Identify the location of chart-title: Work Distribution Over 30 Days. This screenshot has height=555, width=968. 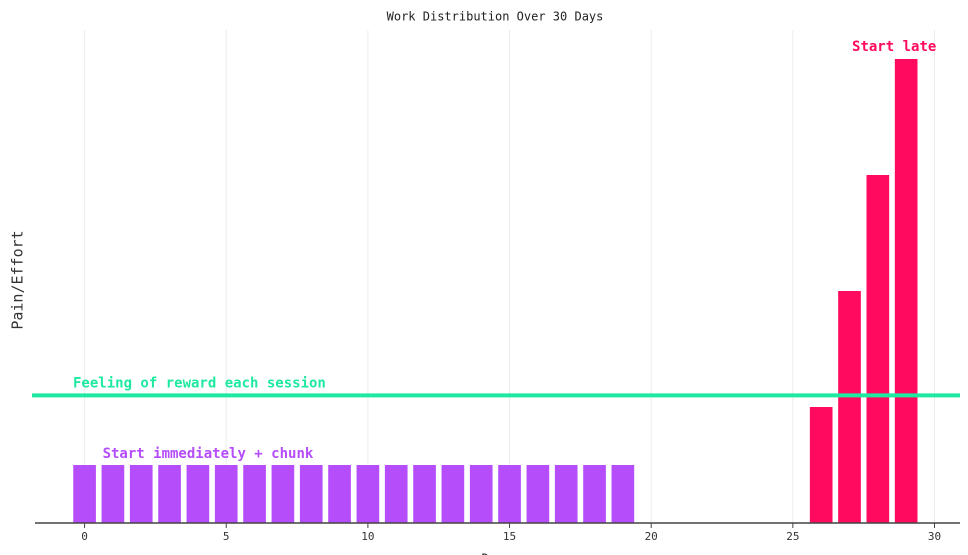
(495, 17).